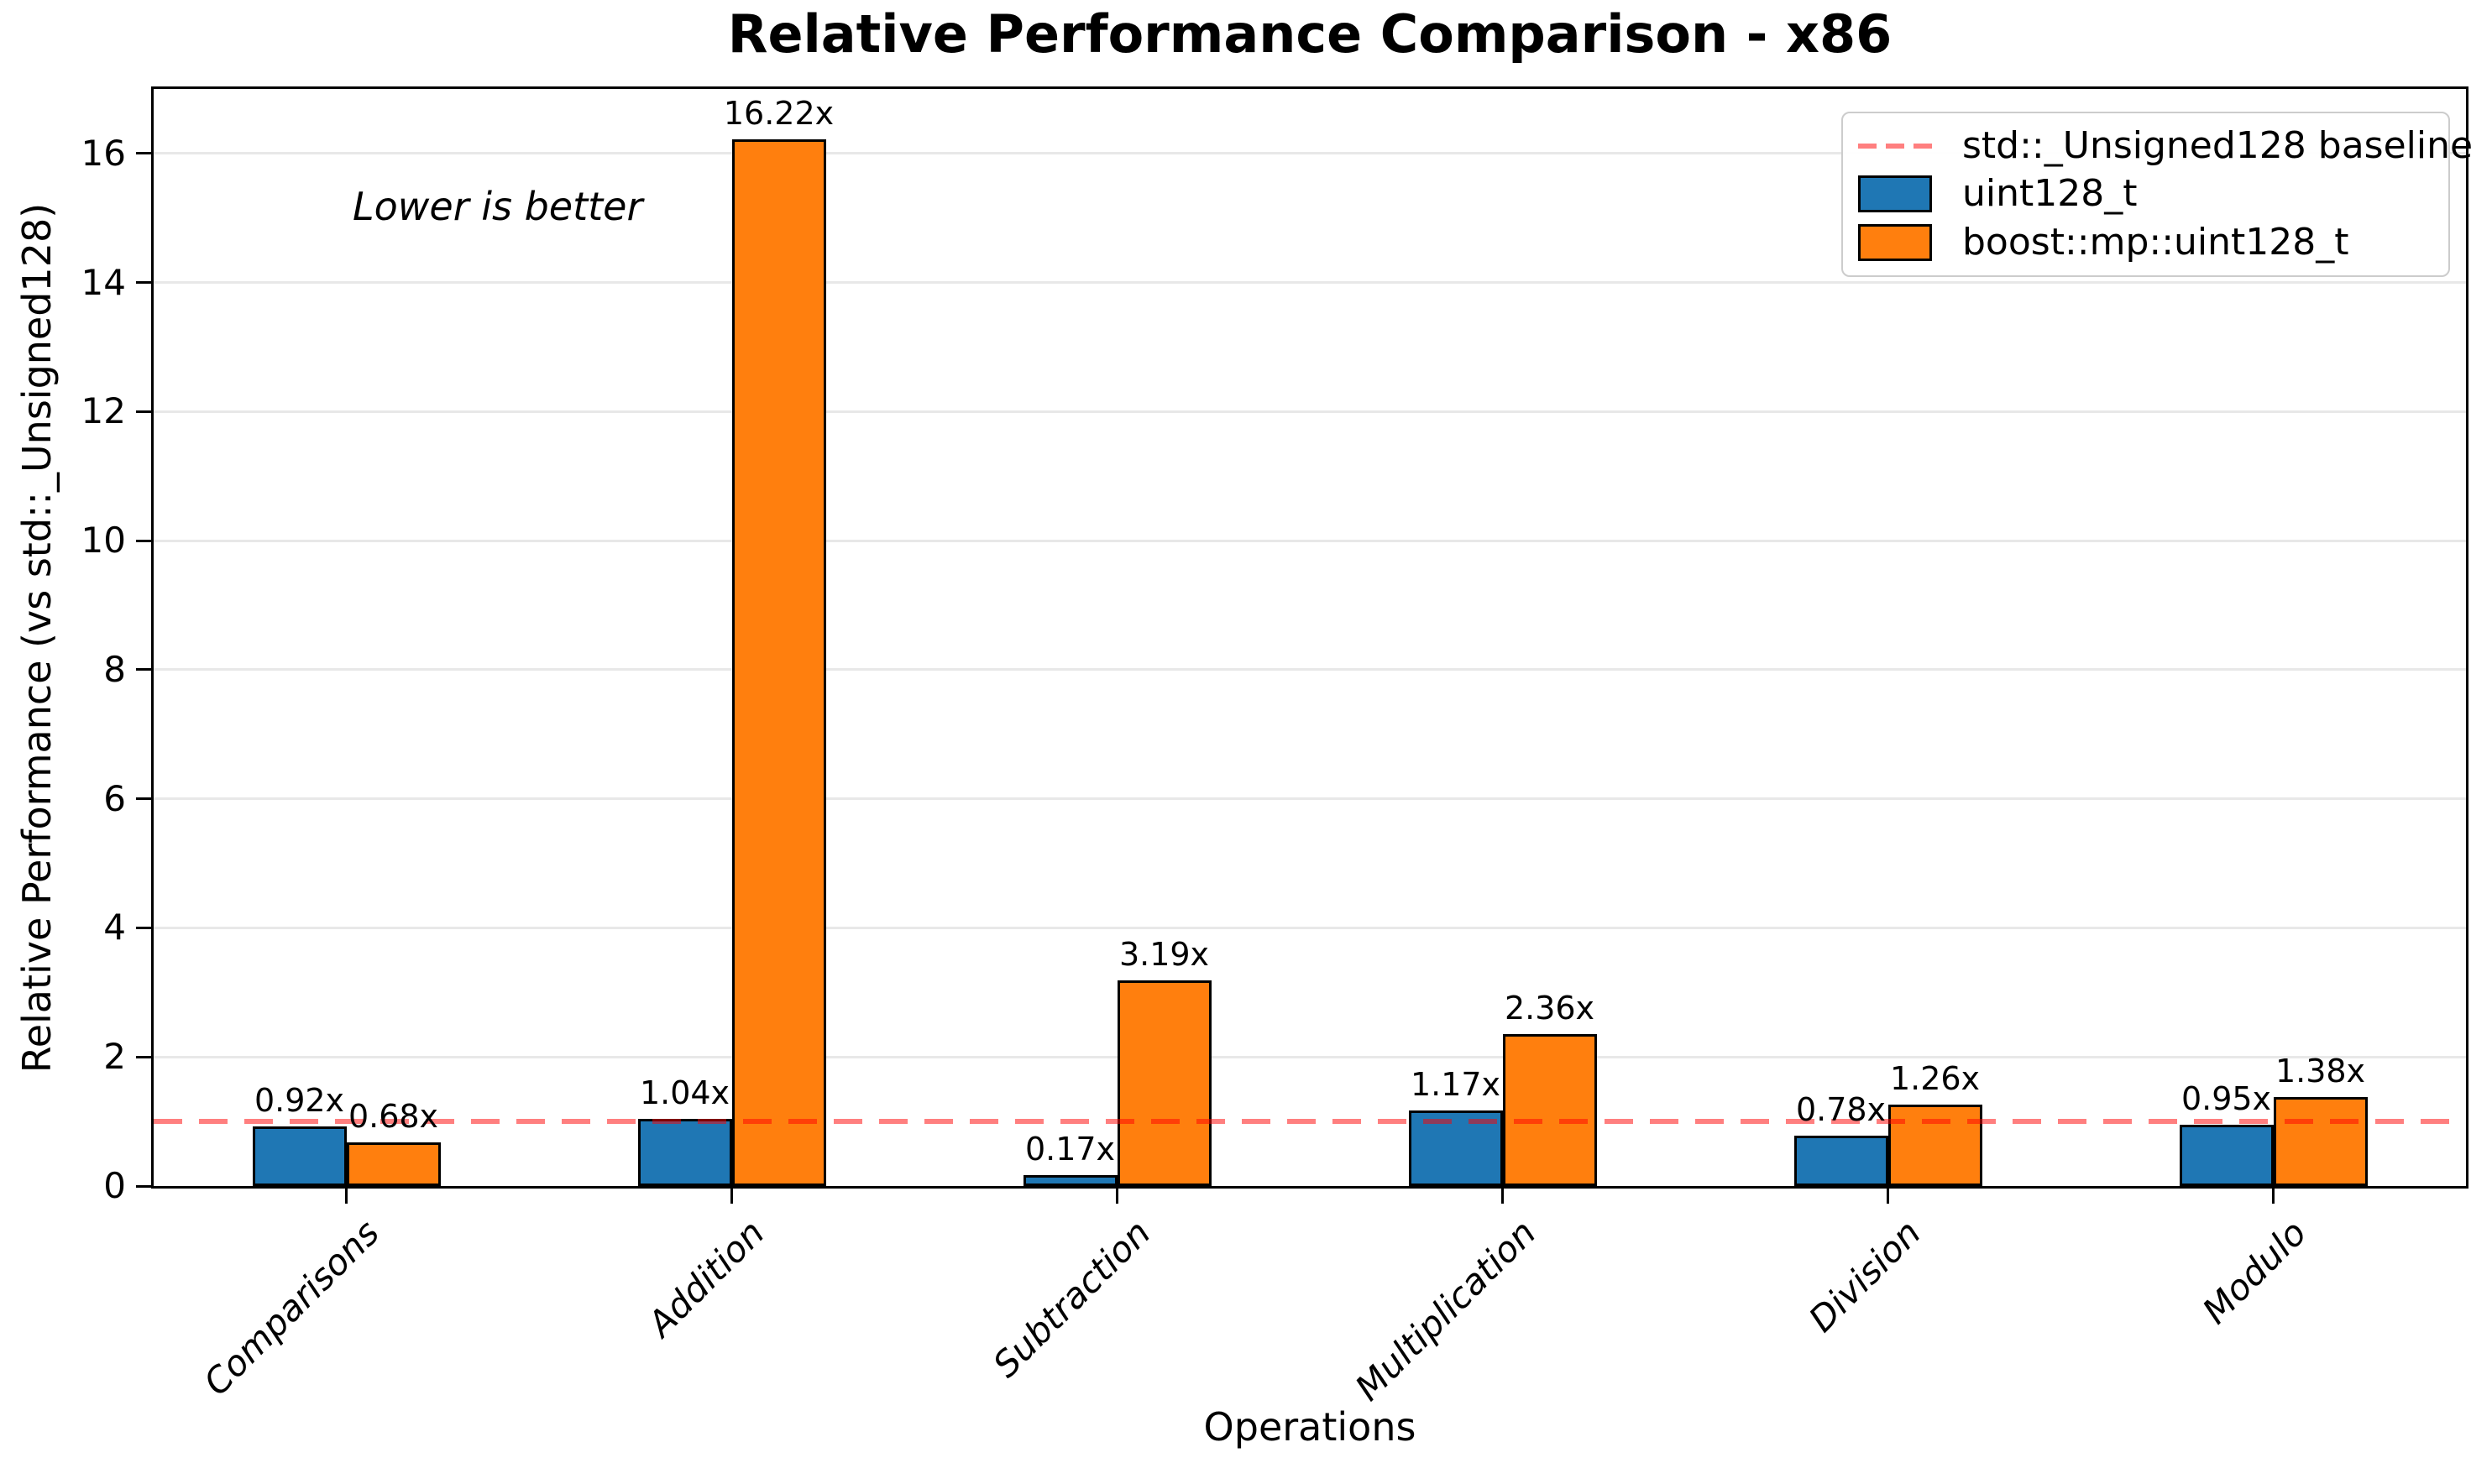 This screenshot has width=2492, height=1484. I want to click on y-tick-label-2: 2, so click(115, 1057).